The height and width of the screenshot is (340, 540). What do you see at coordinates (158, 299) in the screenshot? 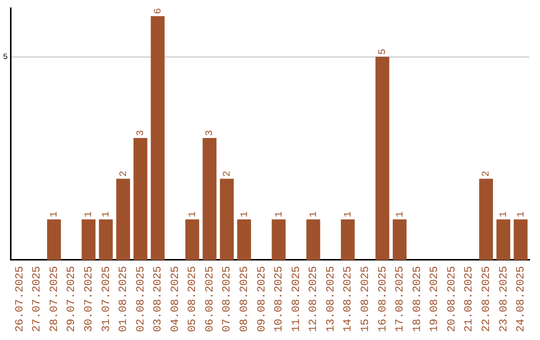
I see `x-tick-label: 03.08.2025` at bounding box center [158, 299].